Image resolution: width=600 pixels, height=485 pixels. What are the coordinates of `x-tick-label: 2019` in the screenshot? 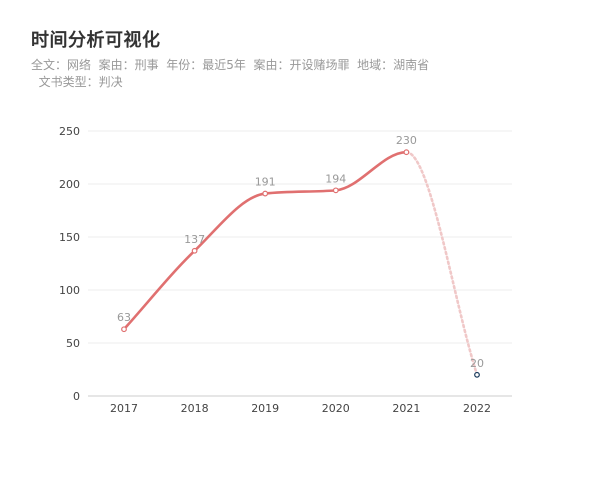 It's located at (265, 408).